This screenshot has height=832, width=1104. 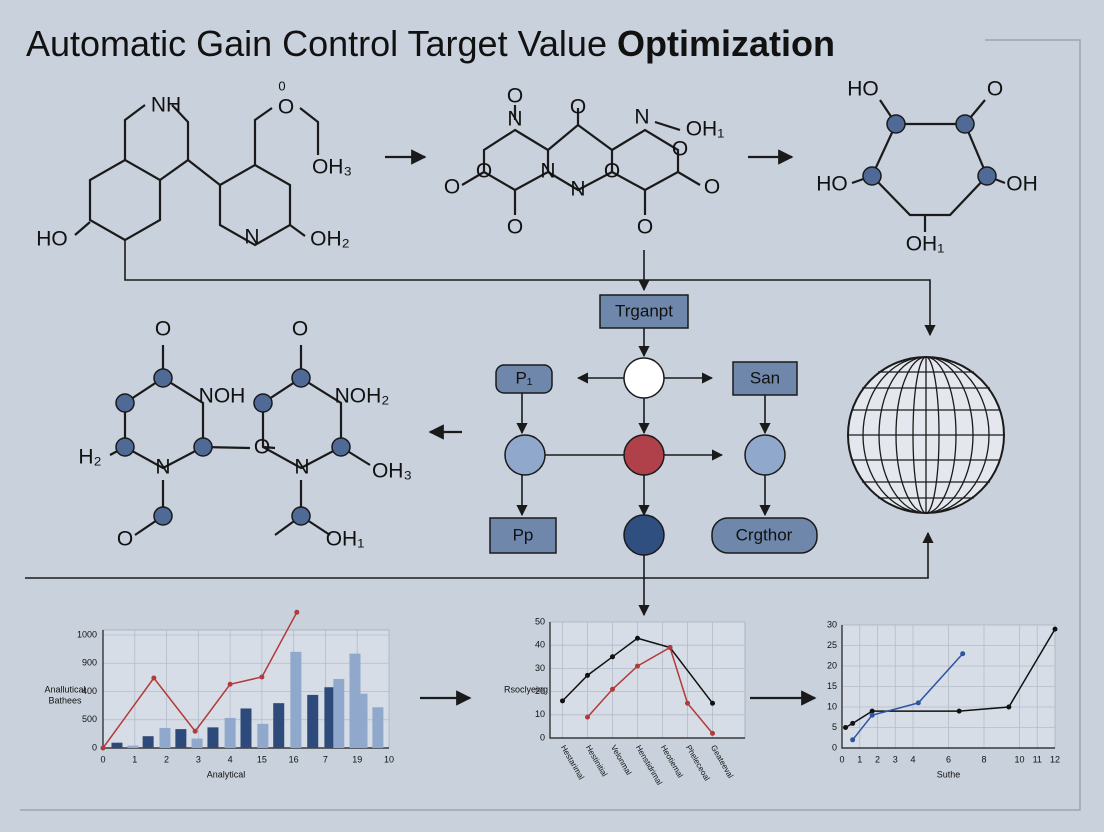 I want to click on y-tick-label: 500, so click(x=89, y=719).